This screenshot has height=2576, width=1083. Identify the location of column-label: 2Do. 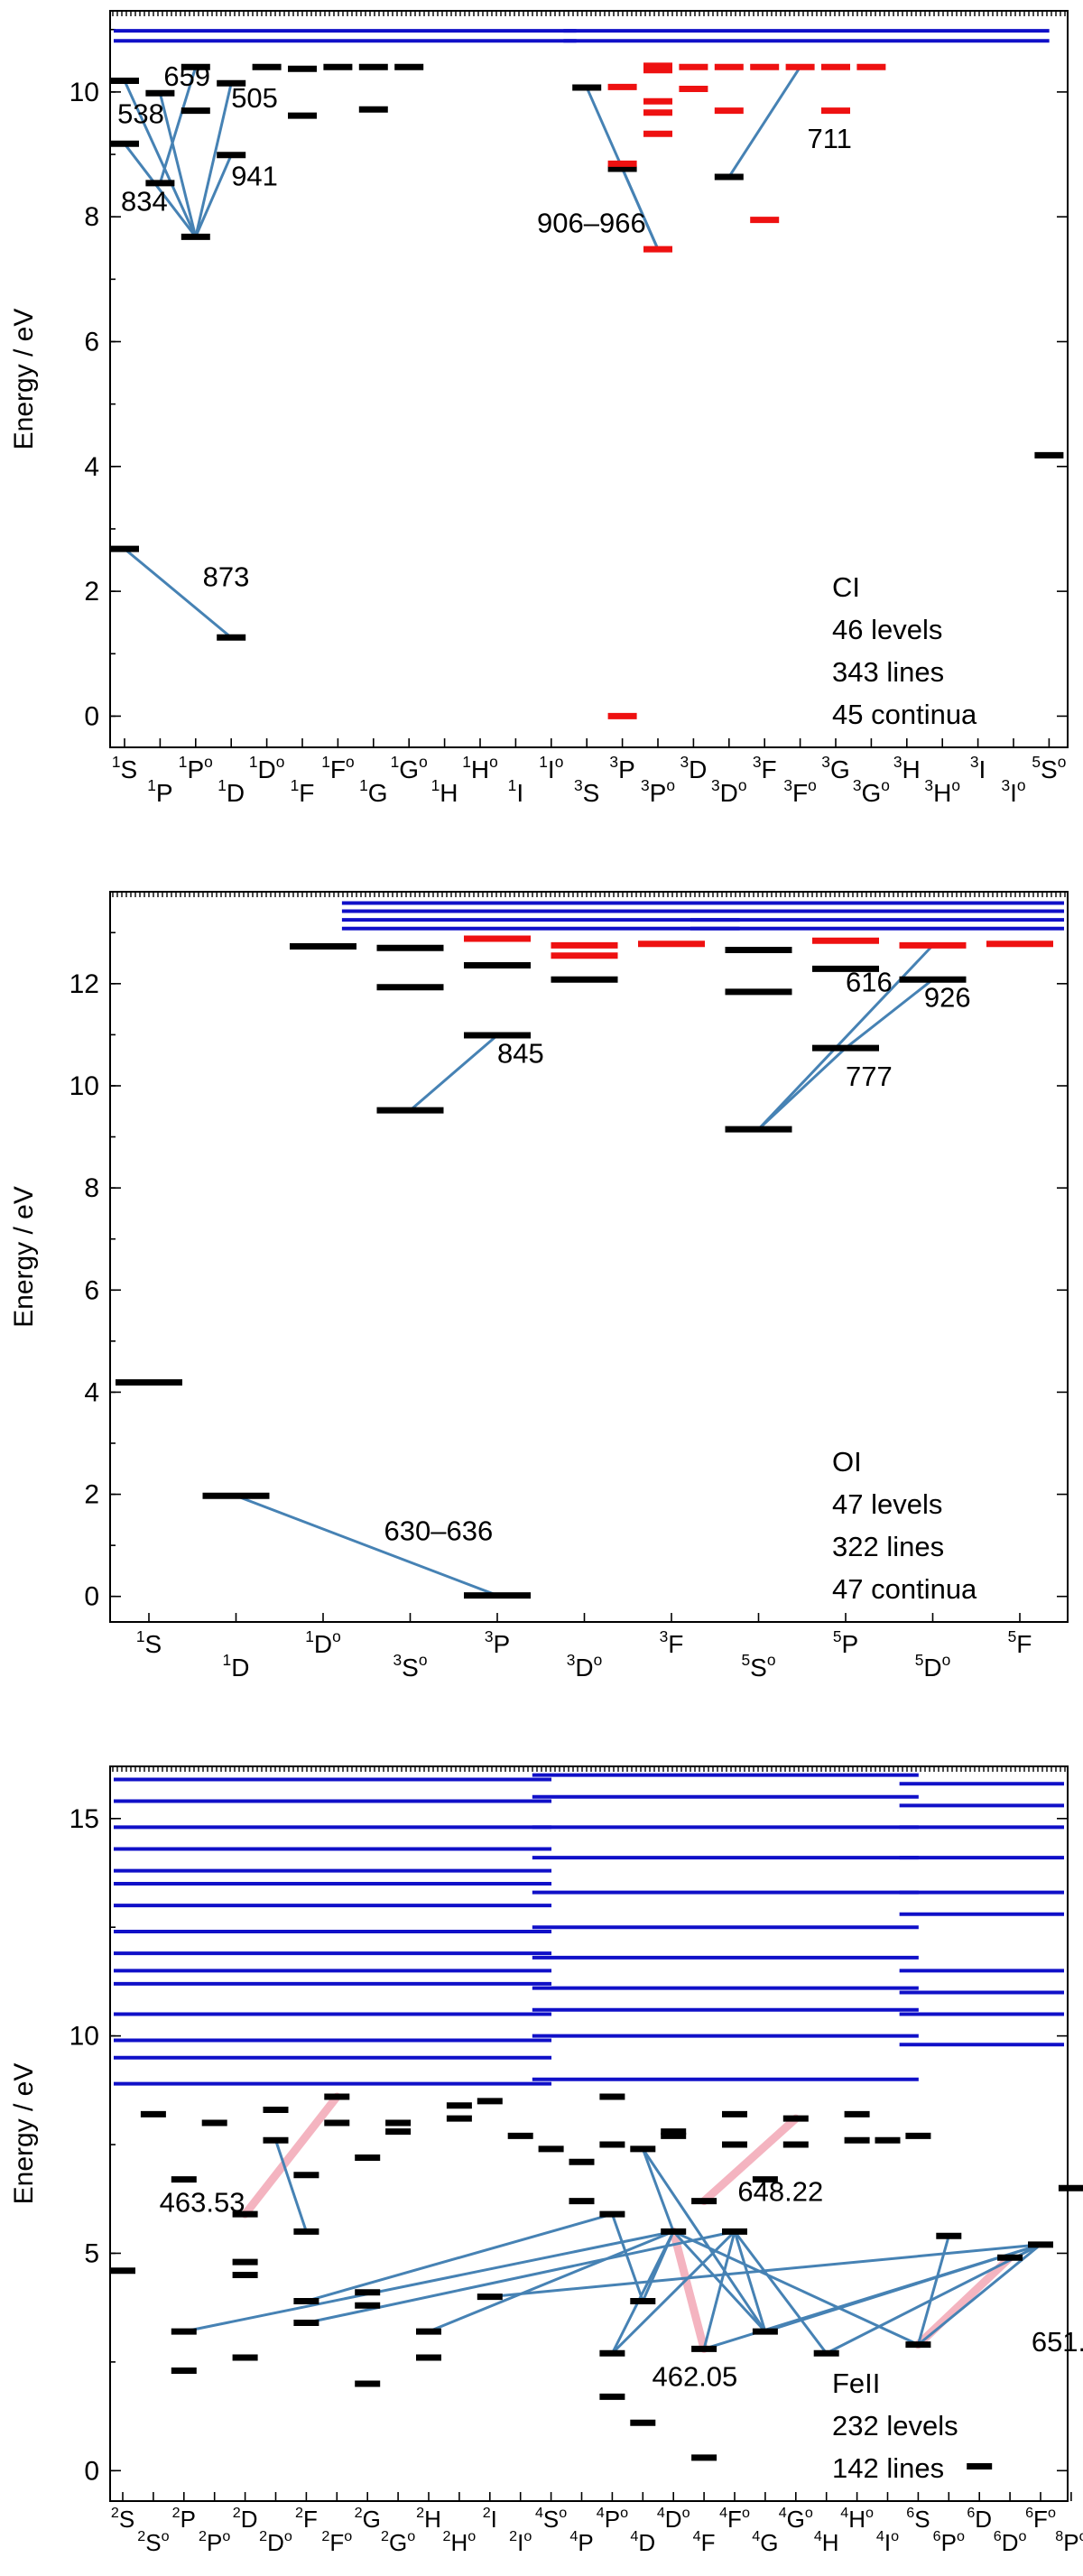
(275, 2542).